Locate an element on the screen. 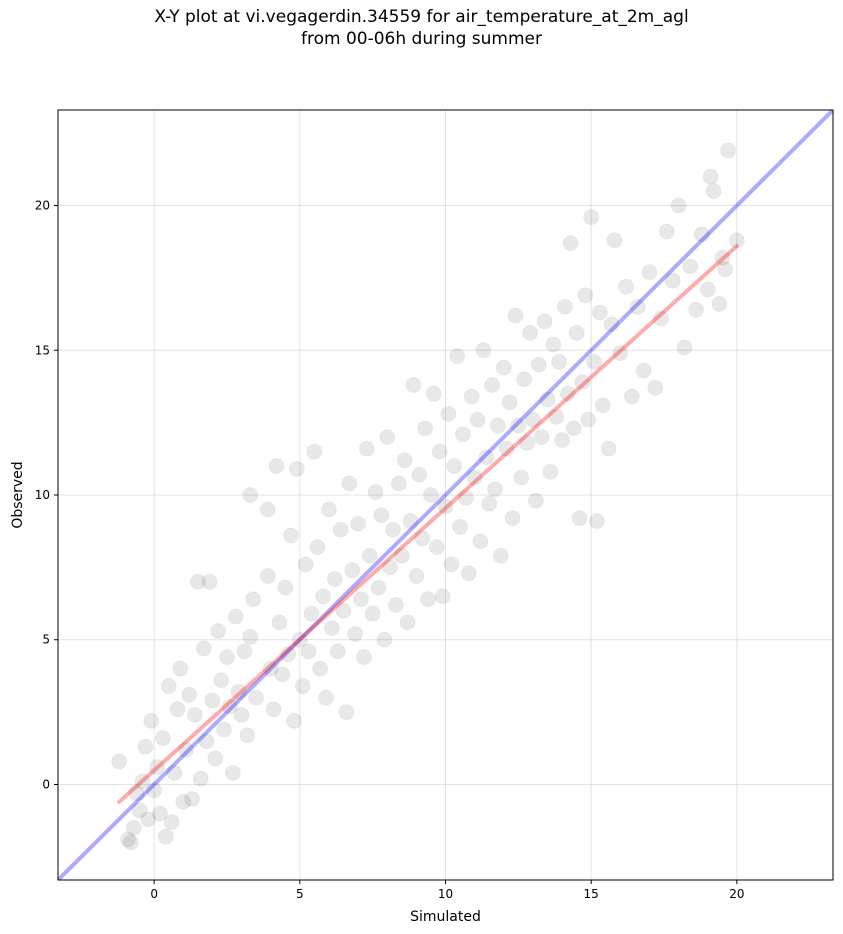 The width and height of the screenshot is (843, 934). x-tick-label: 5 is located at coordinates (300, 894).